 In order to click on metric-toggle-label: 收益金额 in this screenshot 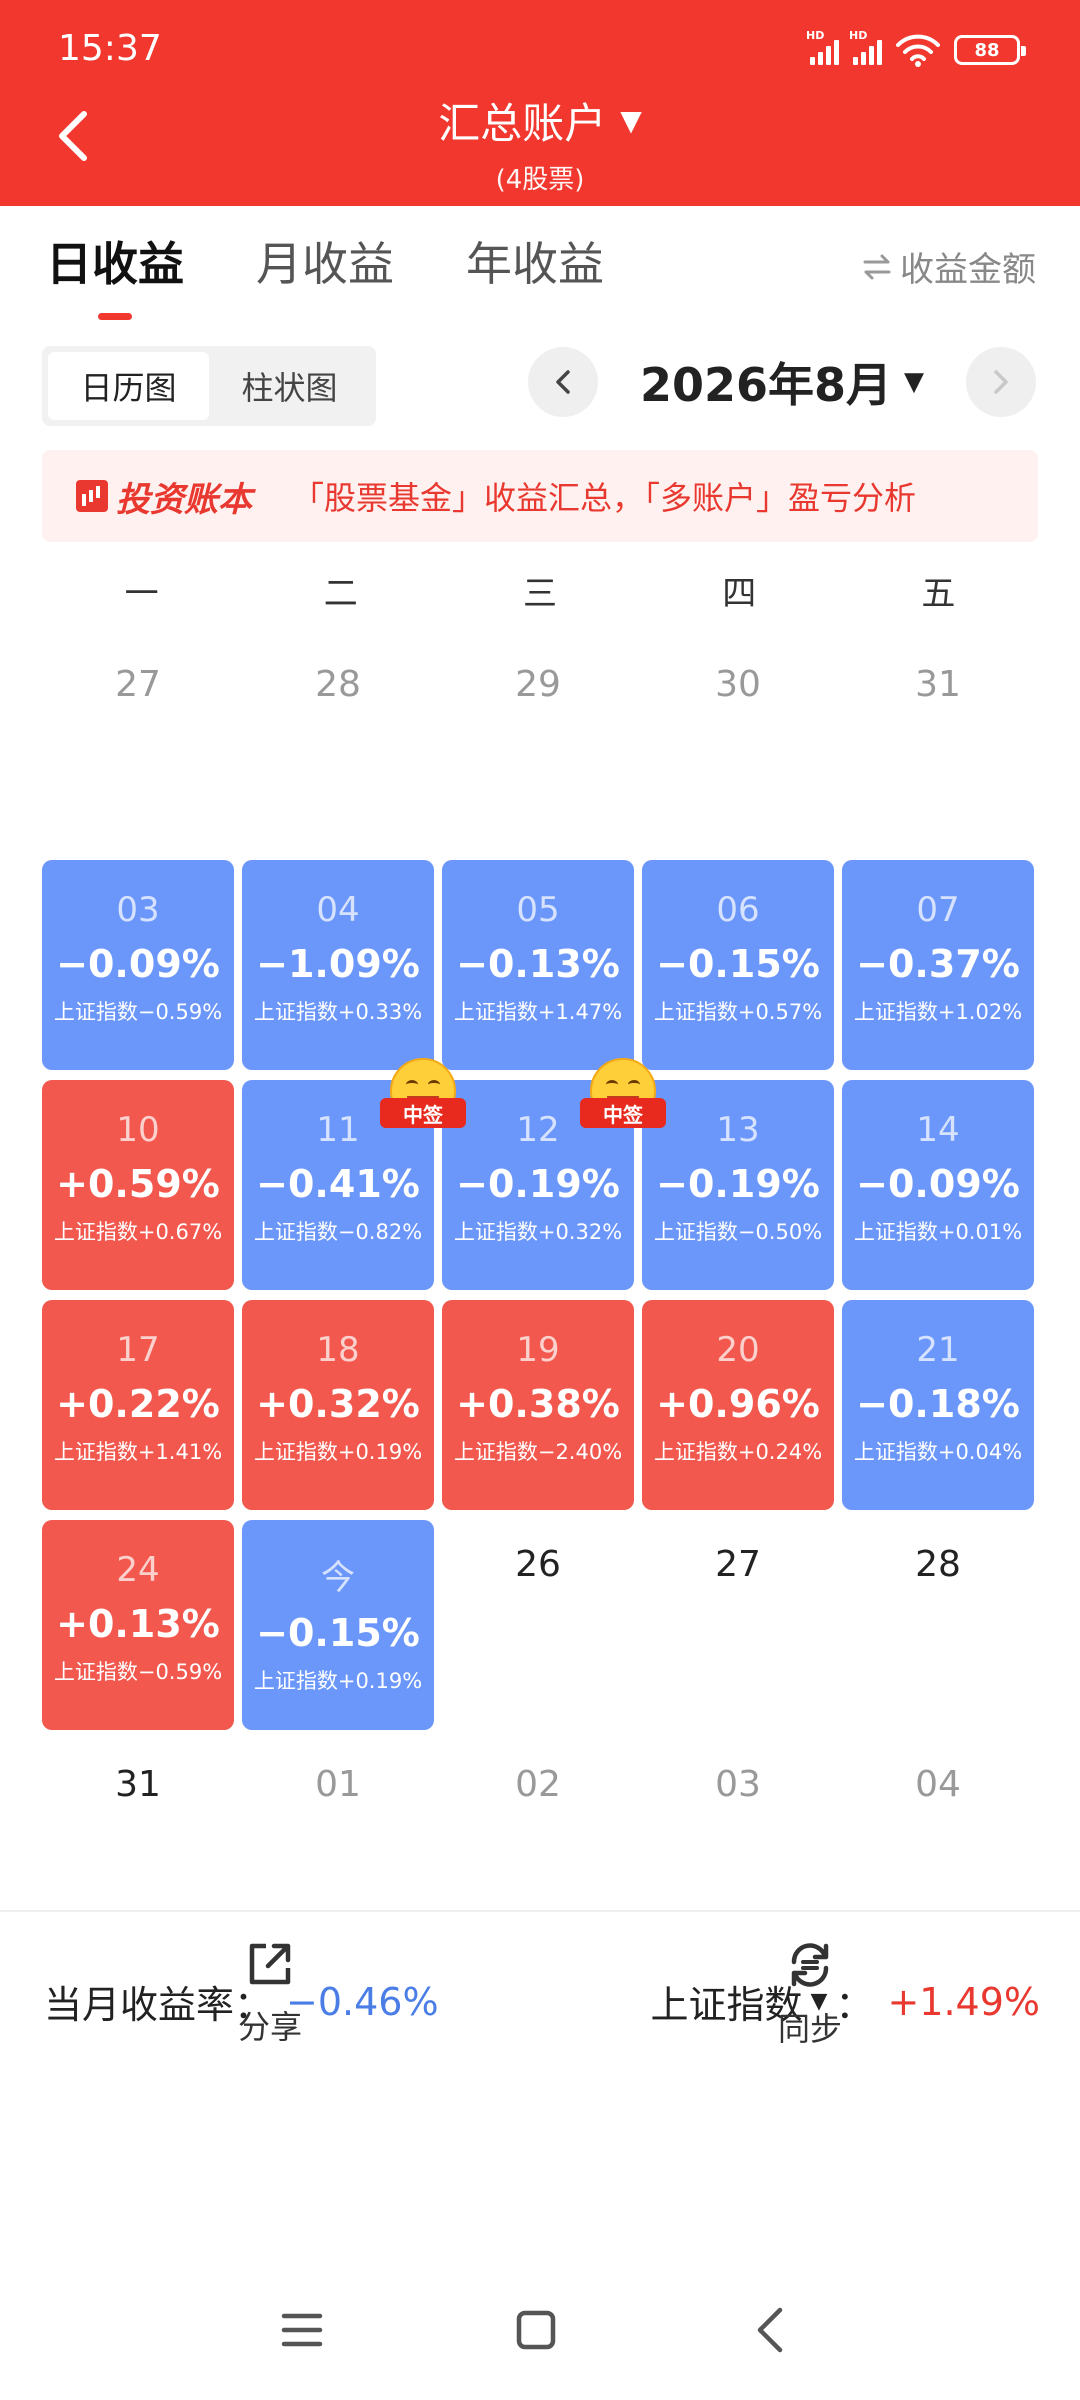, I will do `click(968, 270)`.